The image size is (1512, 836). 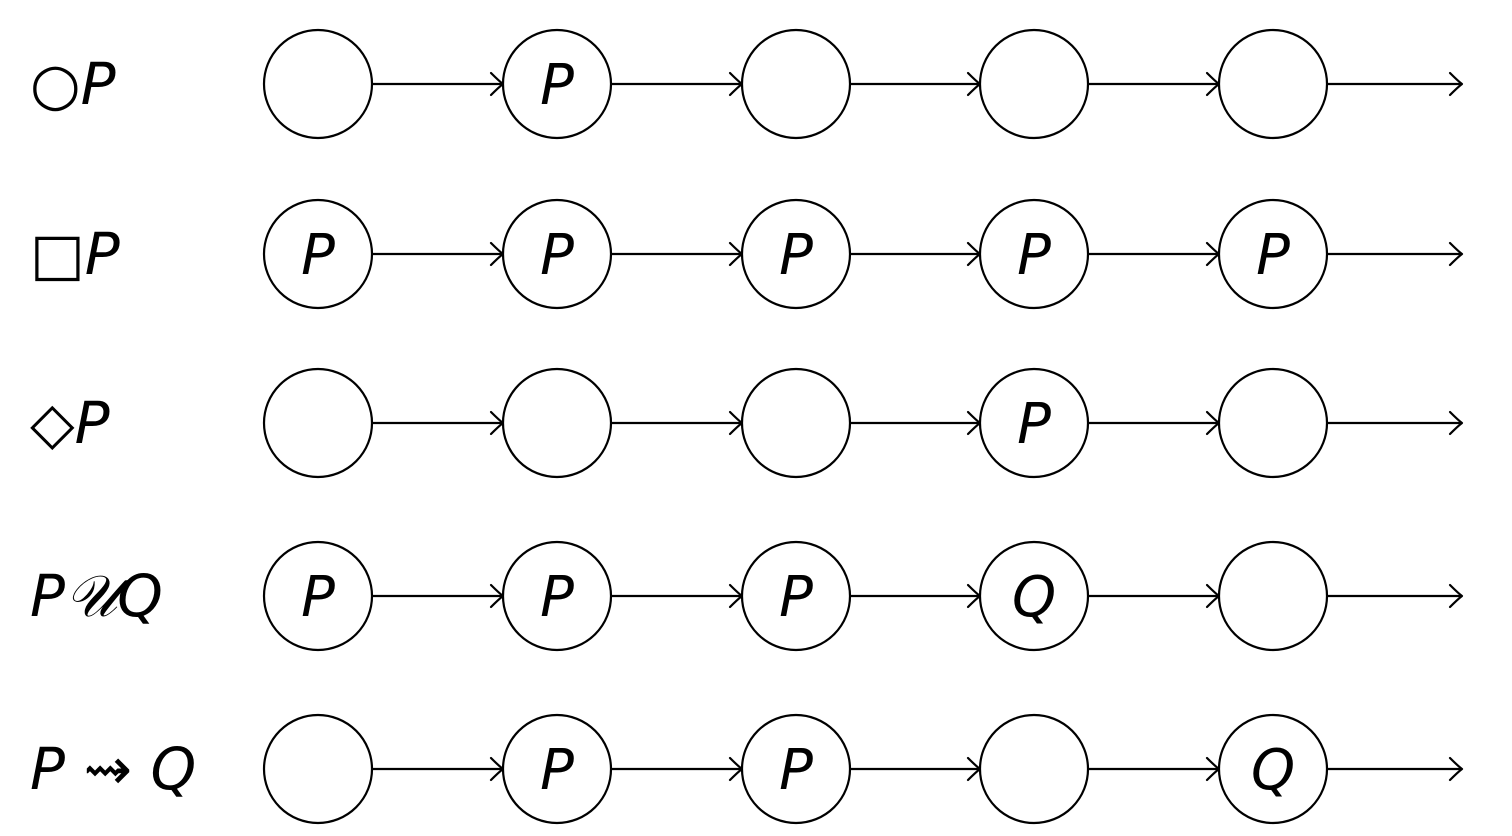 What do you see at coordinates (70, 423) in the screenshot?
I see `operator-label: ◇P` at bounding box center [70, 423].